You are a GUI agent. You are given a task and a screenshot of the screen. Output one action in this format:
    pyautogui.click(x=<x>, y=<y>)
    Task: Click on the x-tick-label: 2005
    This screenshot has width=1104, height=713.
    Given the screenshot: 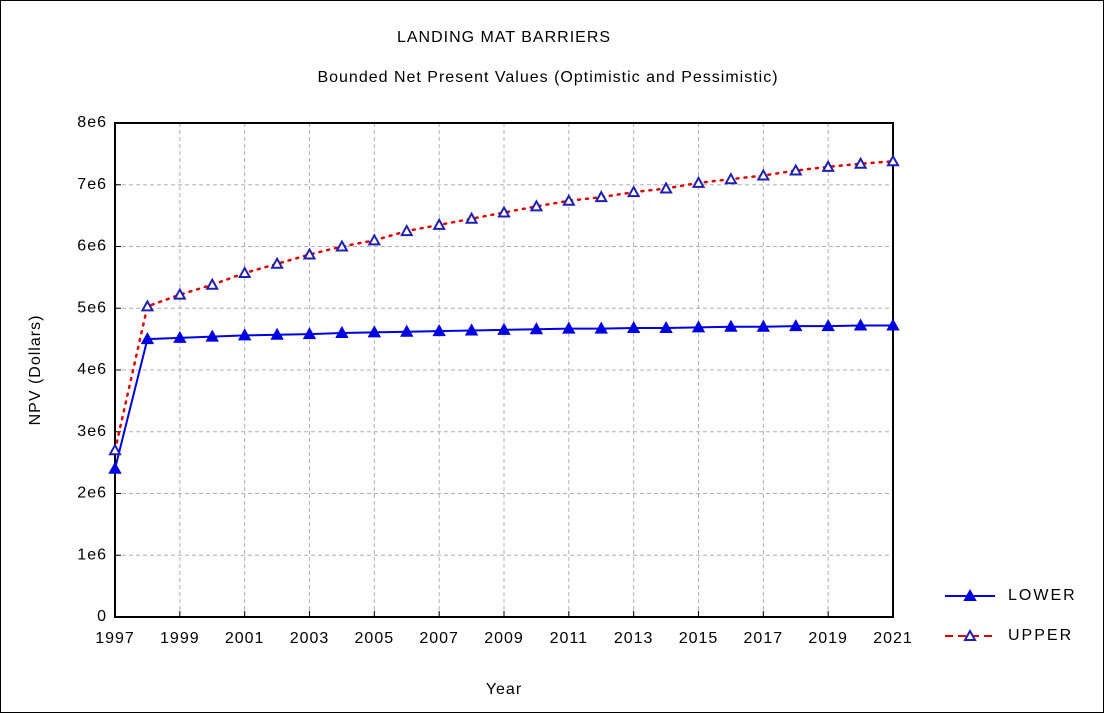 What is the action you would take?
    pyautogui.click(x=375, y=638)
    